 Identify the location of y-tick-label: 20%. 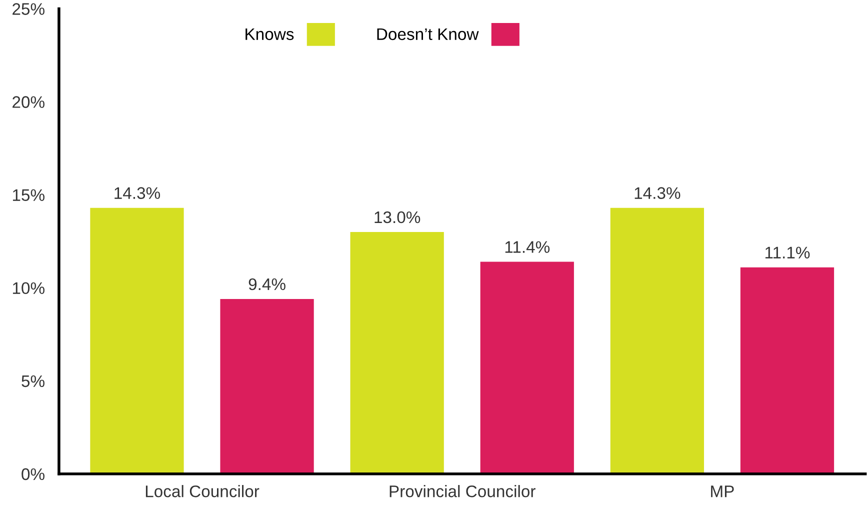
(28, 102).